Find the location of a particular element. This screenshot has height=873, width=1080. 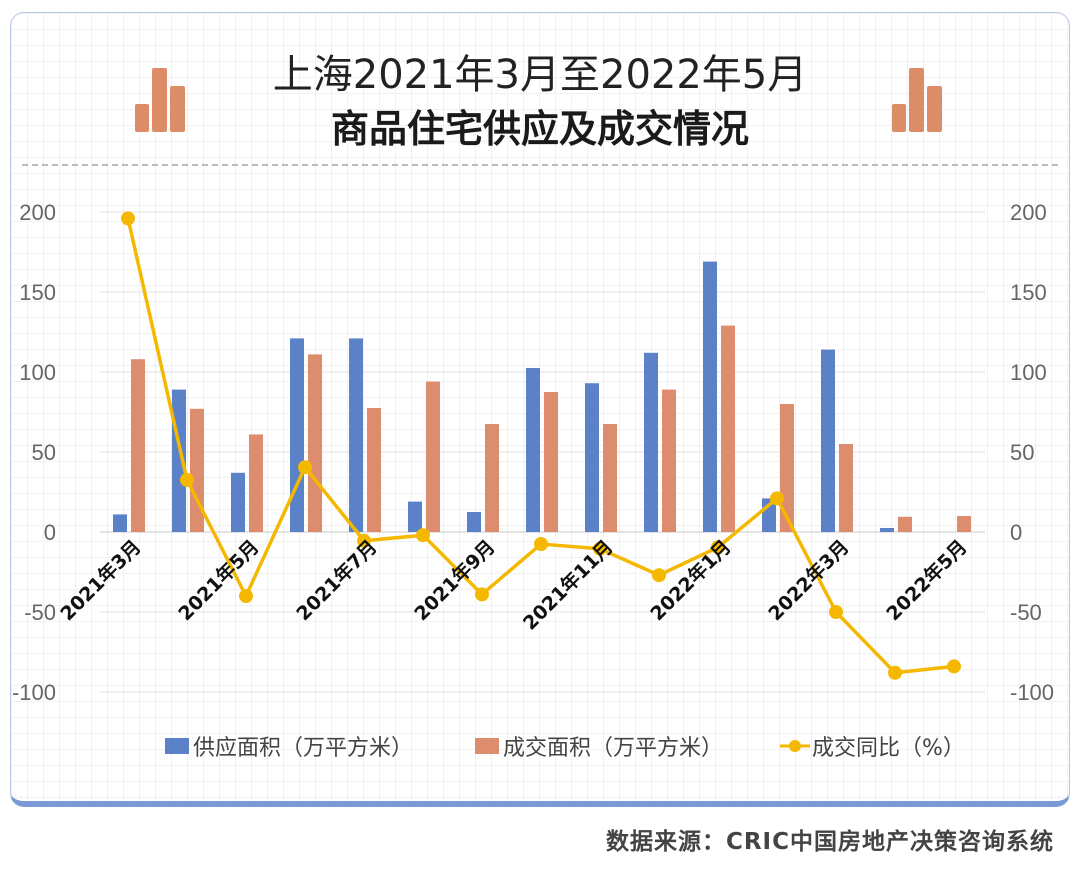

y2-tick-label: -50 is located at coordinates (1026, 612).